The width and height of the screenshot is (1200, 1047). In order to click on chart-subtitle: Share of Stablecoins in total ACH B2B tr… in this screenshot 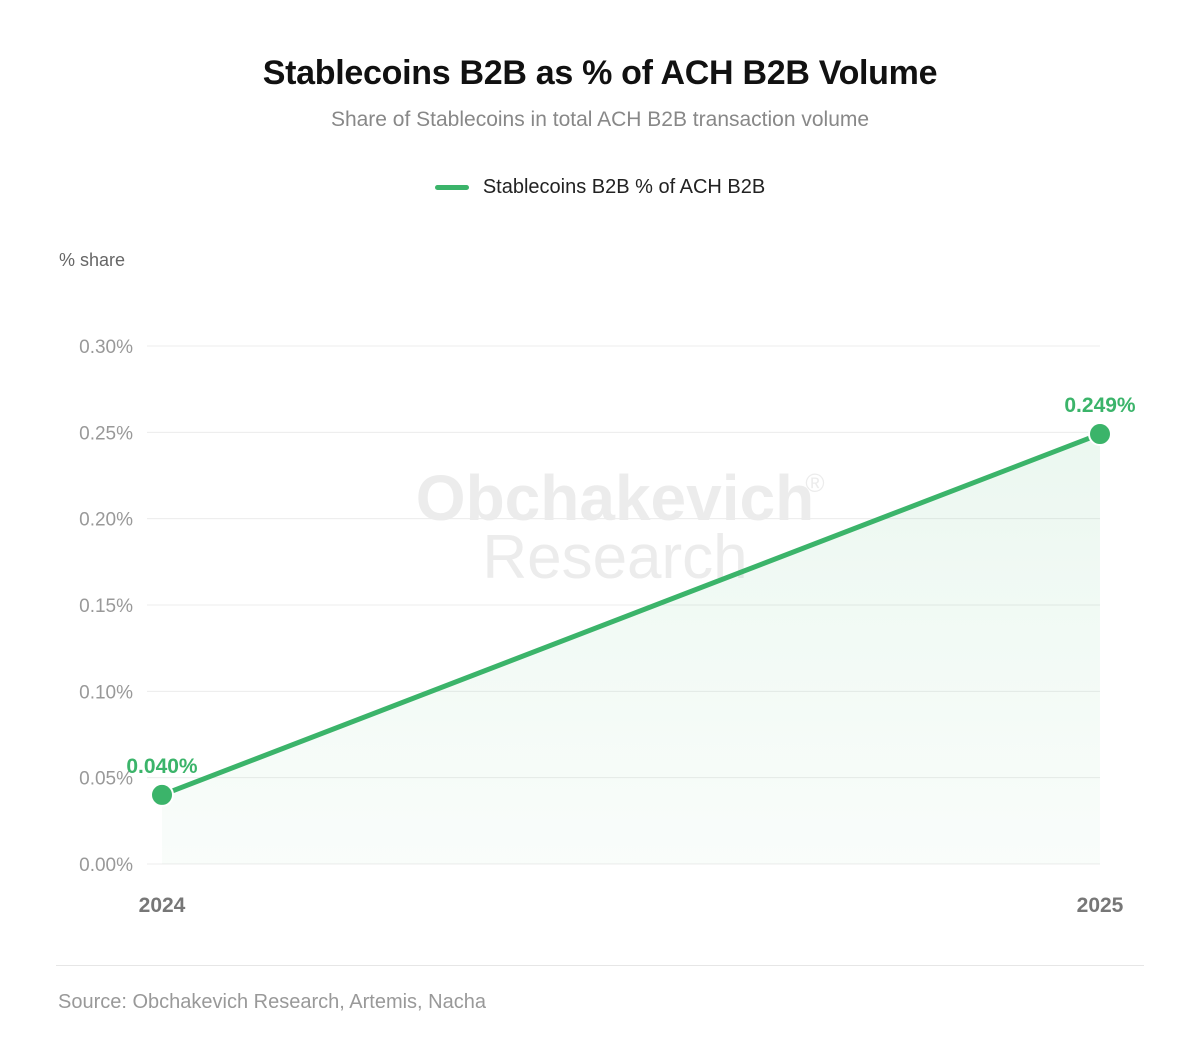, I will do `click(600, 119)`.